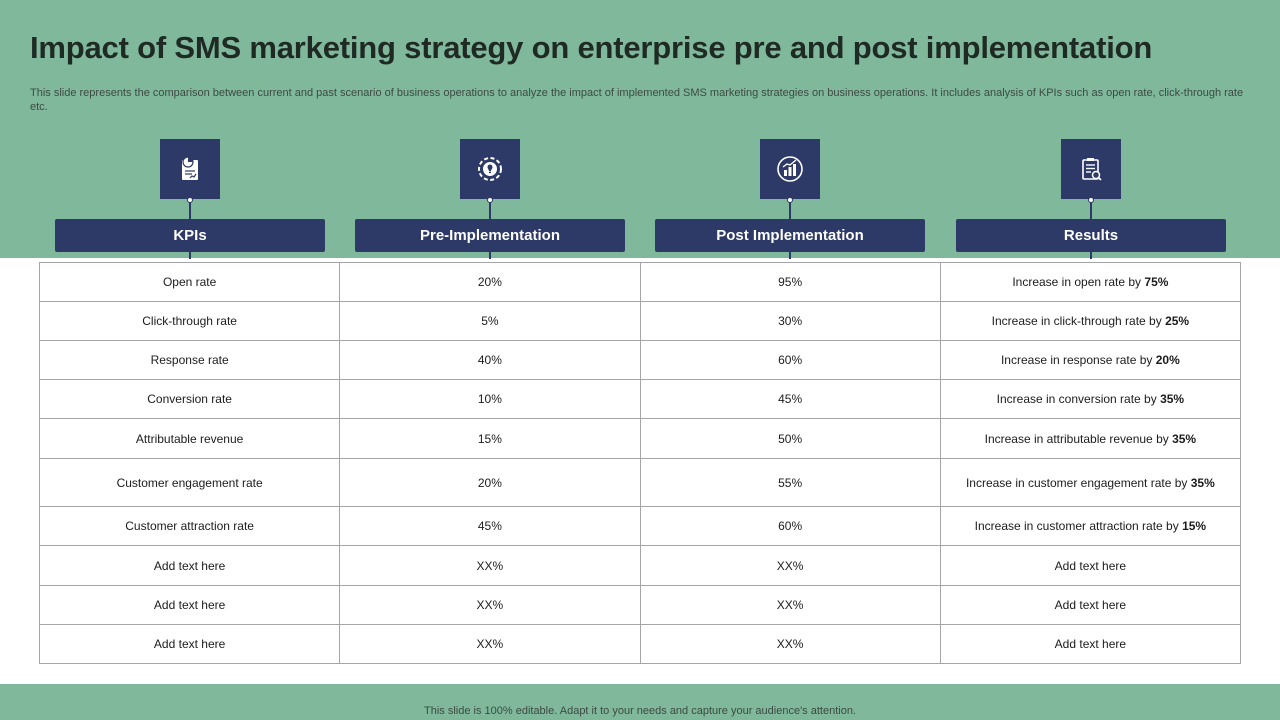 The image size is (1280, 720). I want to click on result-value: 15%, so click(1194, 526).